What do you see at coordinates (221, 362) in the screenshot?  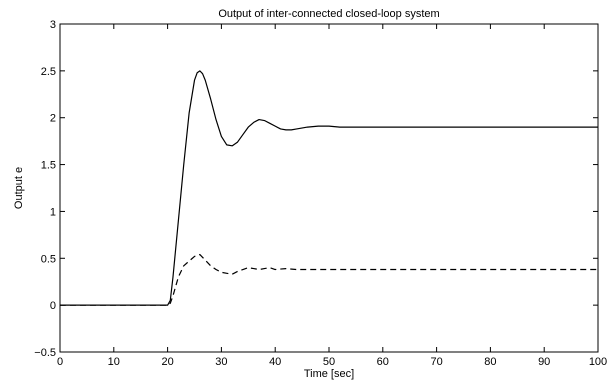 I see `x-tick-label: 30` at bounding box center [221, 362].